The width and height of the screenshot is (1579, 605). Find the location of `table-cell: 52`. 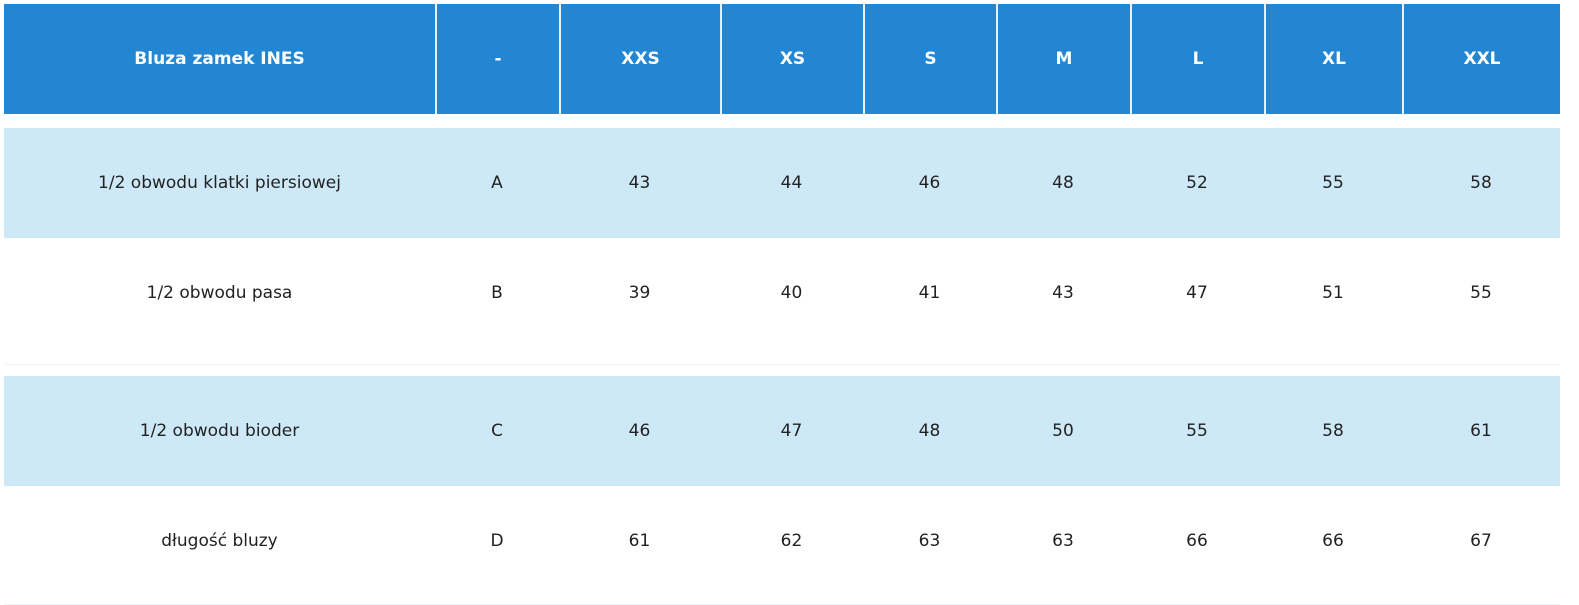

table-cell: 52 is located at coordinates (1197, 183).